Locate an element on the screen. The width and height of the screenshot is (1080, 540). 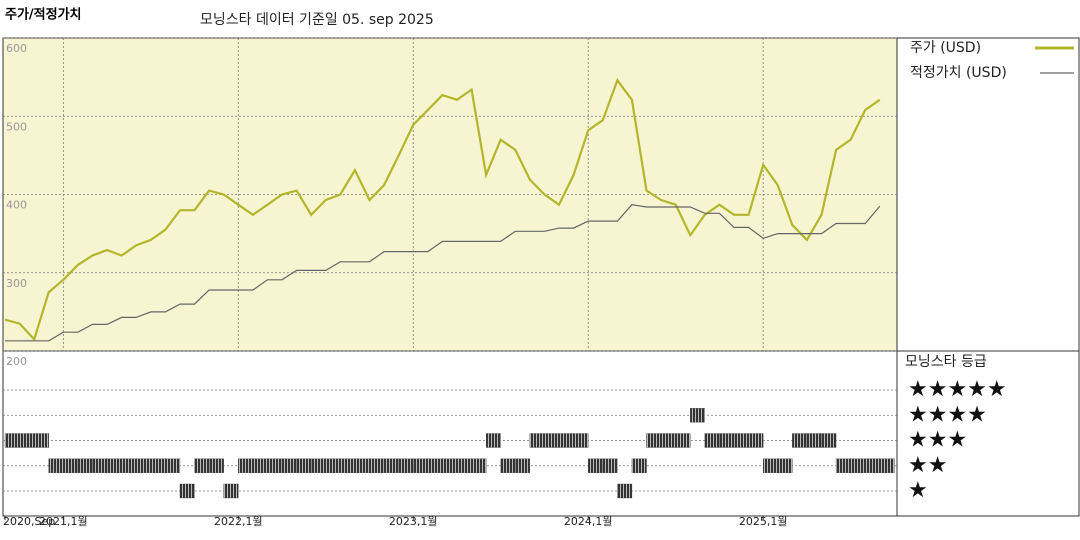
legend-label: 주가 (USD) is located at coordinates (945, 48).